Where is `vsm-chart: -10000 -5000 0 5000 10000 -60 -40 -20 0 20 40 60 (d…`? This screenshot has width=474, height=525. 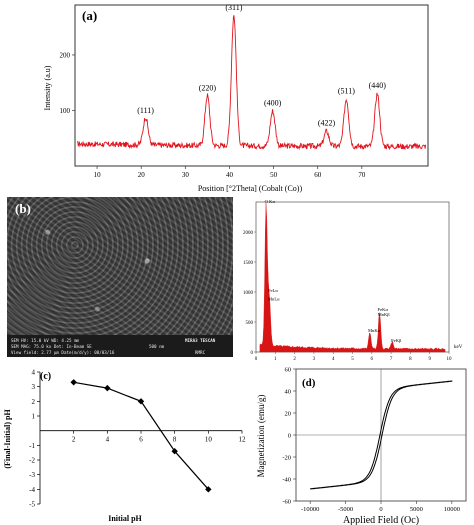 vsm-chart: -10000 -5000 0 5000 10000 -60 -40 -20 0 20 40 60 (d… is located at coordinates (361, 446).